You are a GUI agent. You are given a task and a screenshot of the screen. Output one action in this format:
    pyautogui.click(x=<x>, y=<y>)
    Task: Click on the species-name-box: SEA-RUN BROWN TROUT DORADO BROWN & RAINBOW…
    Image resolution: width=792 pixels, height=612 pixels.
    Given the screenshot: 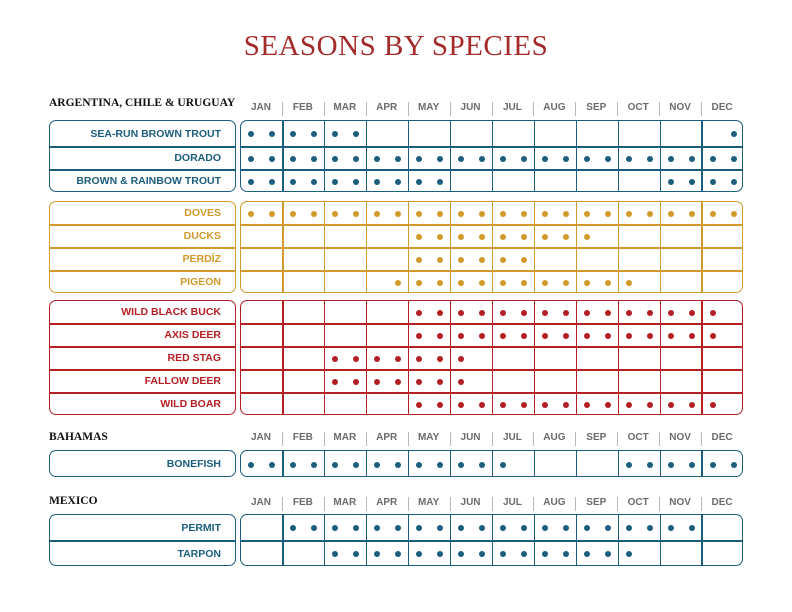 What is the action you would take?
    pyautogui.click(x=142, y=156)
    